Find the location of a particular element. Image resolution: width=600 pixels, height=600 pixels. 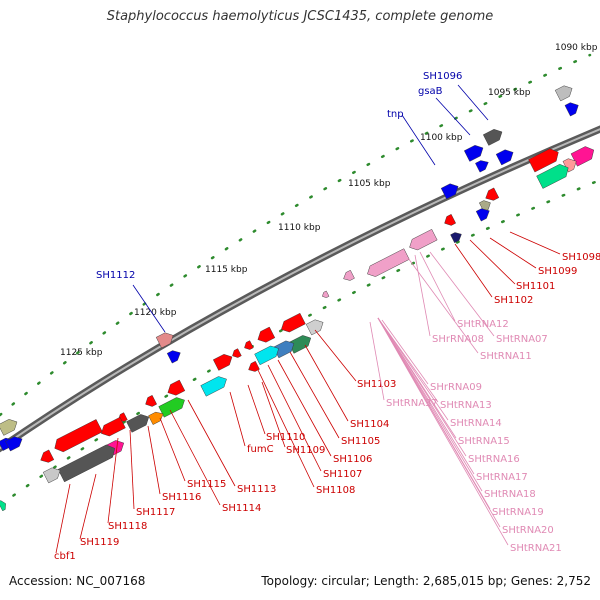

gene-label: SHtRNA19 is located at coordinates (518, 512).